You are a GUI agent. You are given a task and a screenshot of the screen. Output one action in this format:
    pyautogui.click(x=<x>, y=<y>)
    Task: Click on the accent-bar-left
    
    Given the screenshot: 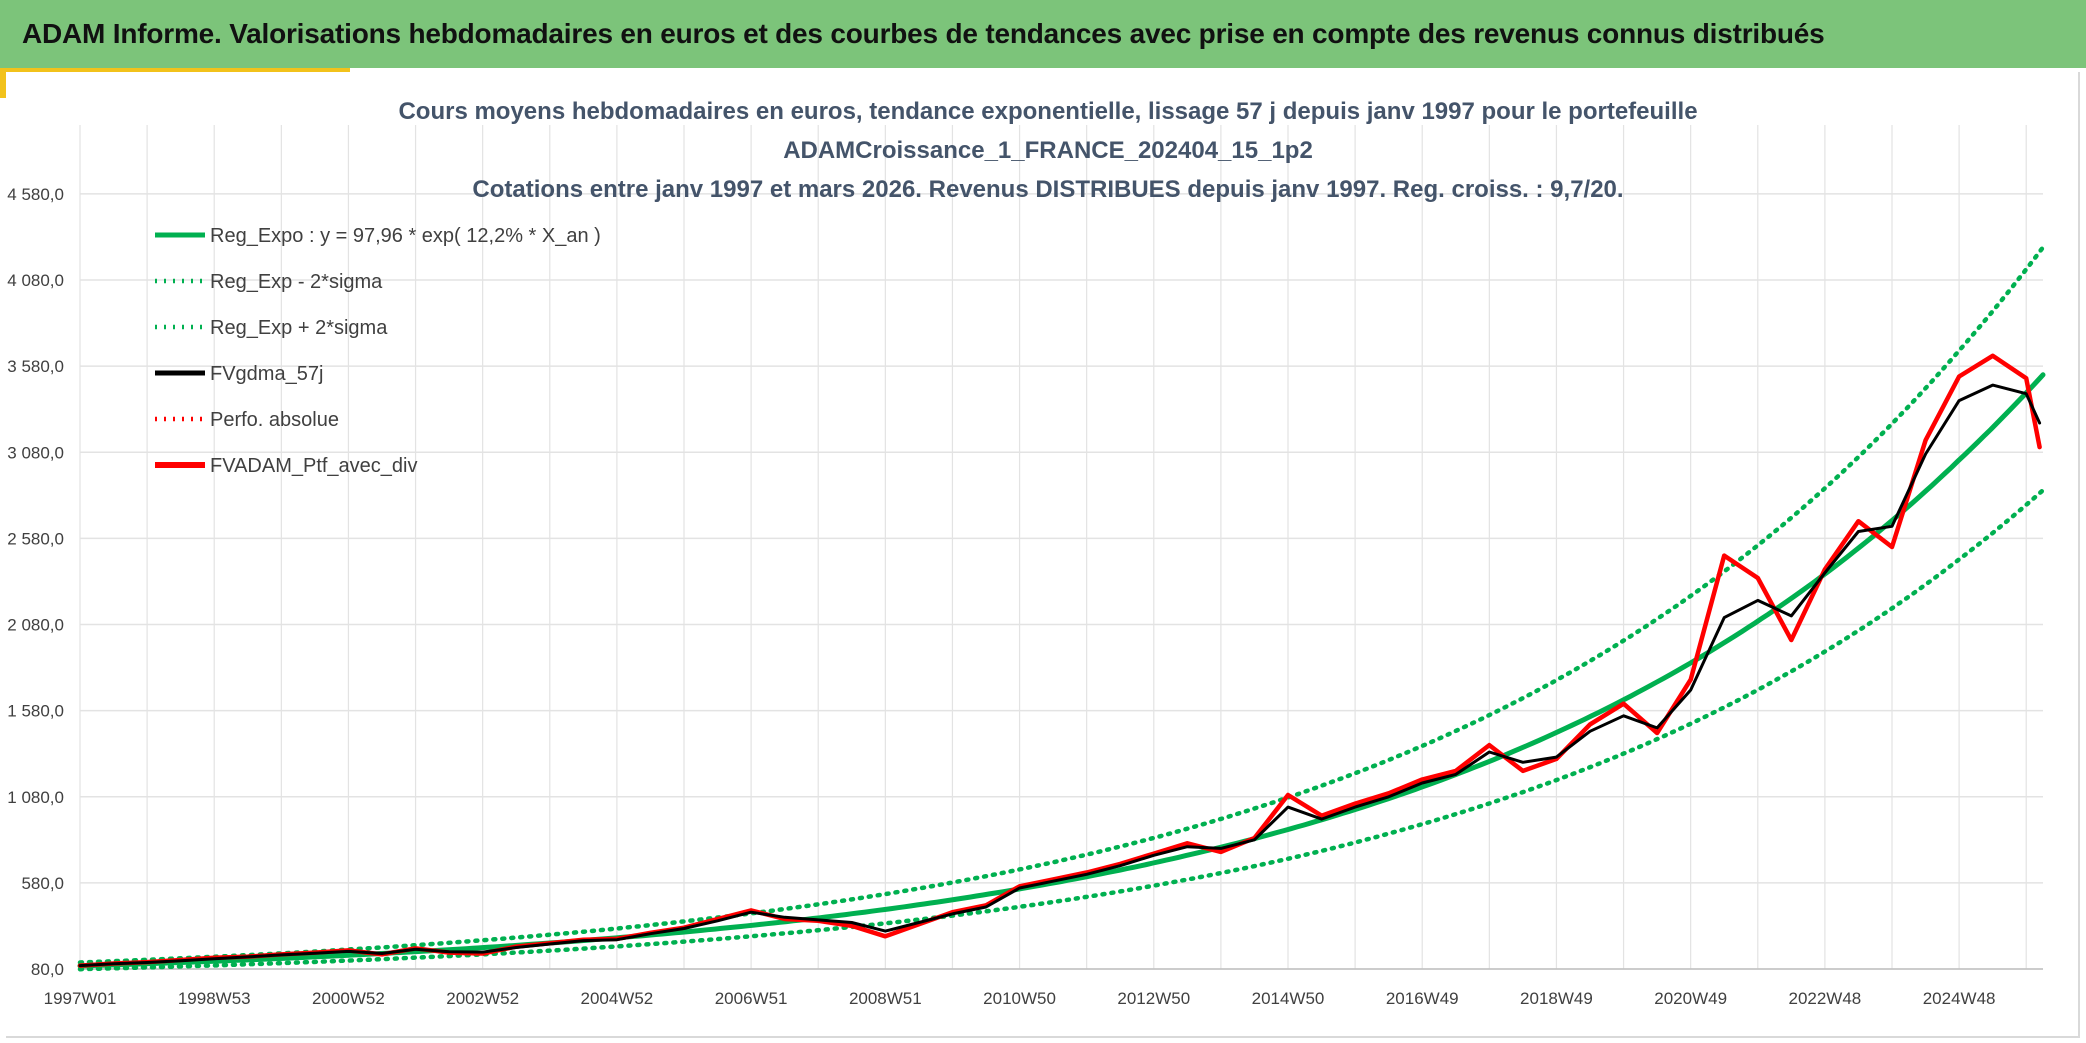 What is the action you would take?
    pyautogui.click(x=3, y=83)
    